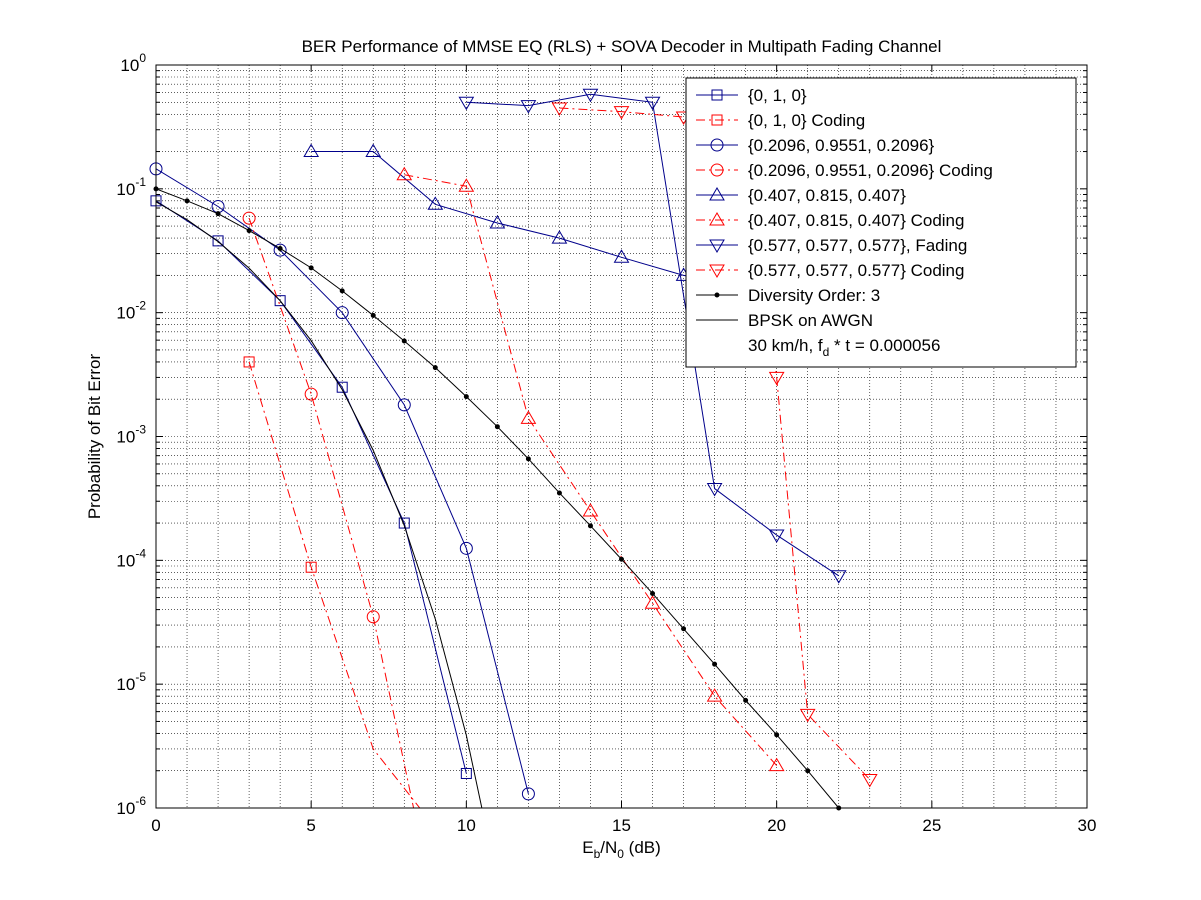 The height and width of the screenshot is (900, 1201). Describe the element at coordinates (870, 170) in the screenshot. I see `legend-label: {0.2096, 0.9551, 0.2096} Coding` at that location.